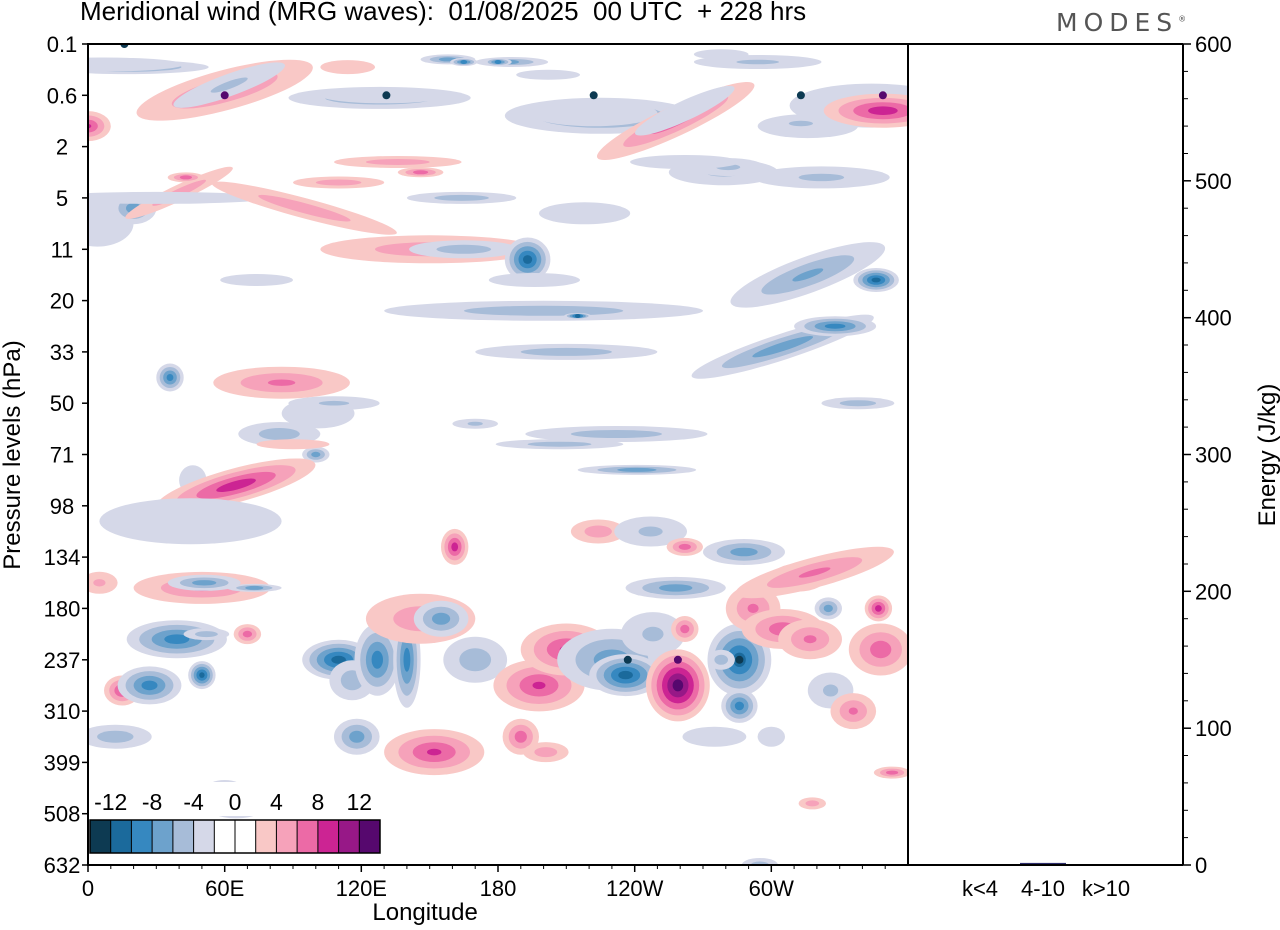 Image resolution: width=1280 pixels, height=930 pixels. What do you see at coordinates (62, 506) in the screenshot?
I see `y-tick-label: 98` at bounding box center [62, 506].